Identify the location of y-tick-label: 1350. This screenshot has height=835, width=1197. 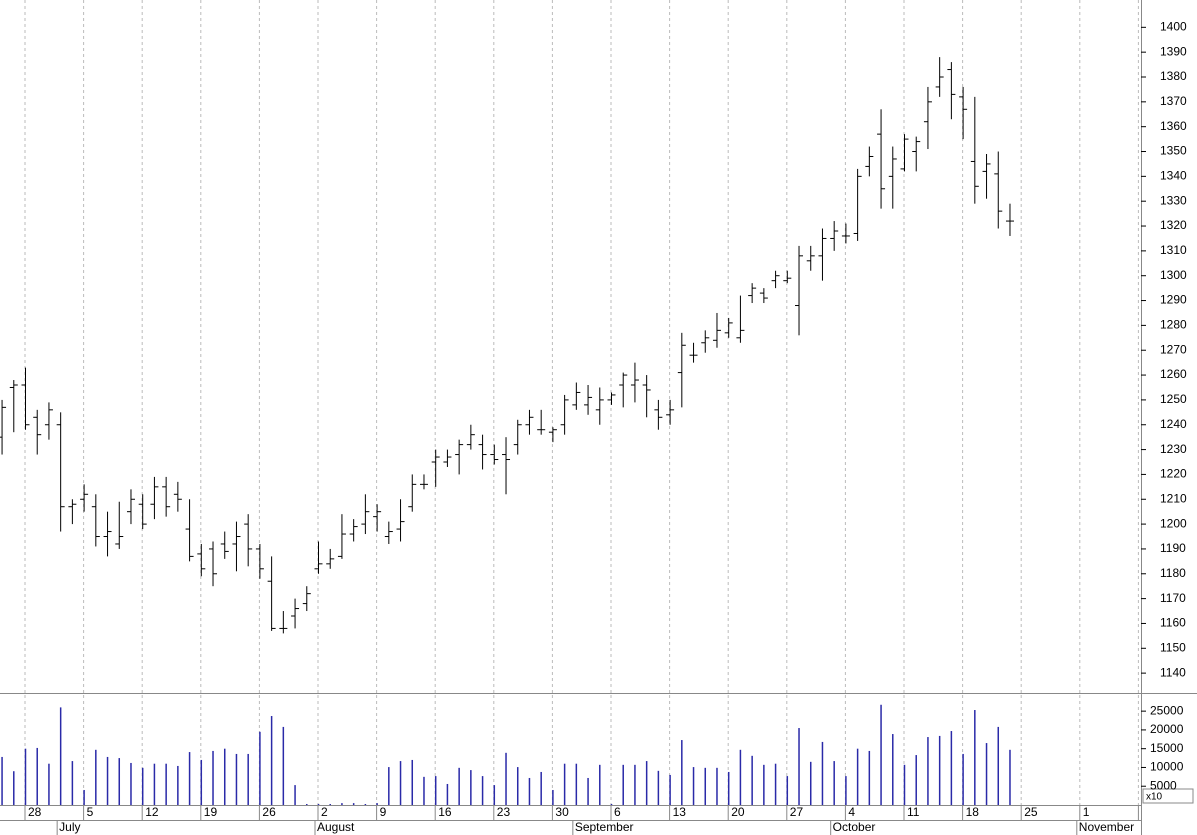
(1173, 151).